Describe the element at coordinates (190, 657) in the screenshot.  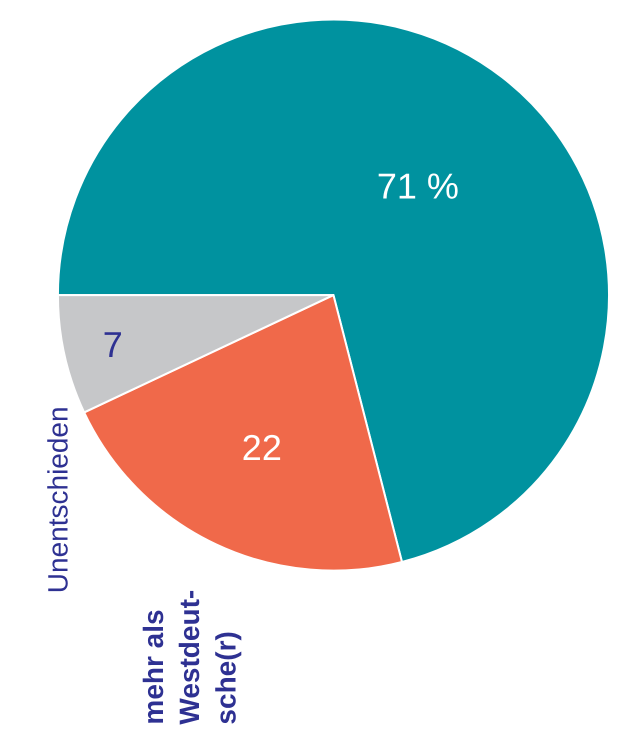
I see `slice-label: mehr als Westdeut- sche(r)` at that location.